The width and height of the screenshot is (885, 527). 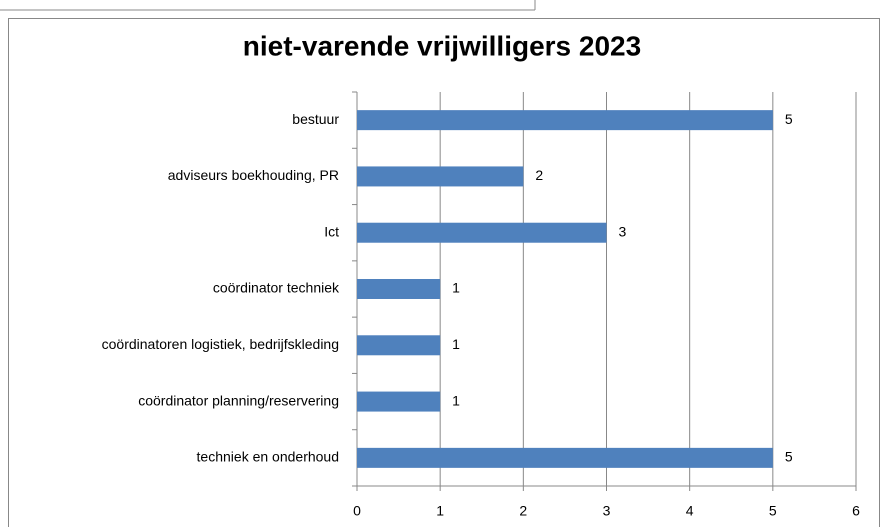 I want to click on y-tick-label: coördinator techniek, so click(x=276, y=288).